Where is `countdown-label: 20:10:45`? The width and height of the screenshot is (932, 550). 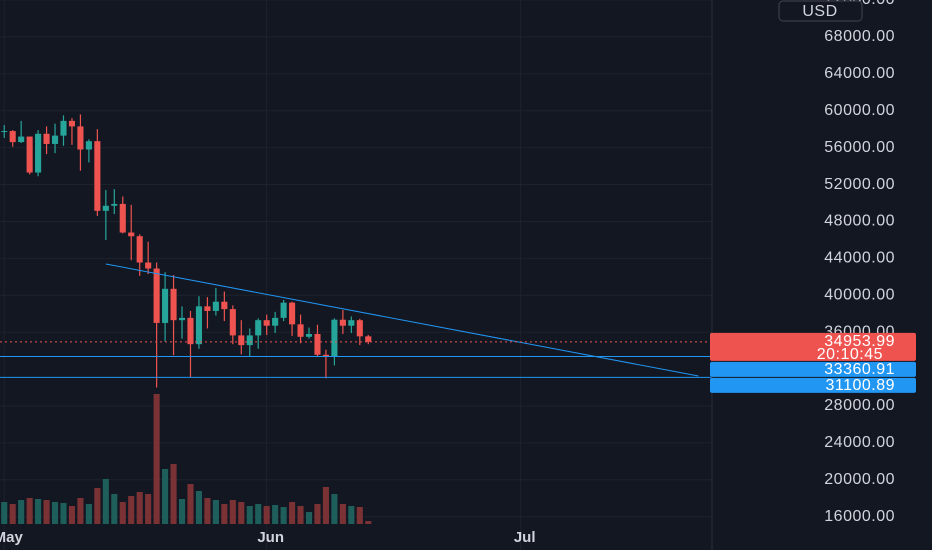 countdown-label: 20:10:45 is located at coordinates (850, 354).